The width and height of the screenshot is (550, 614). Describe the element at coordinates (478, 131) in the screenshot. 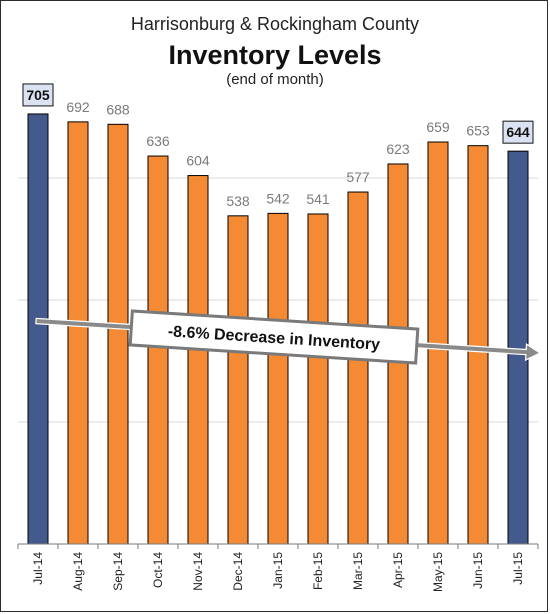

I see `data-label: 653` at that location.